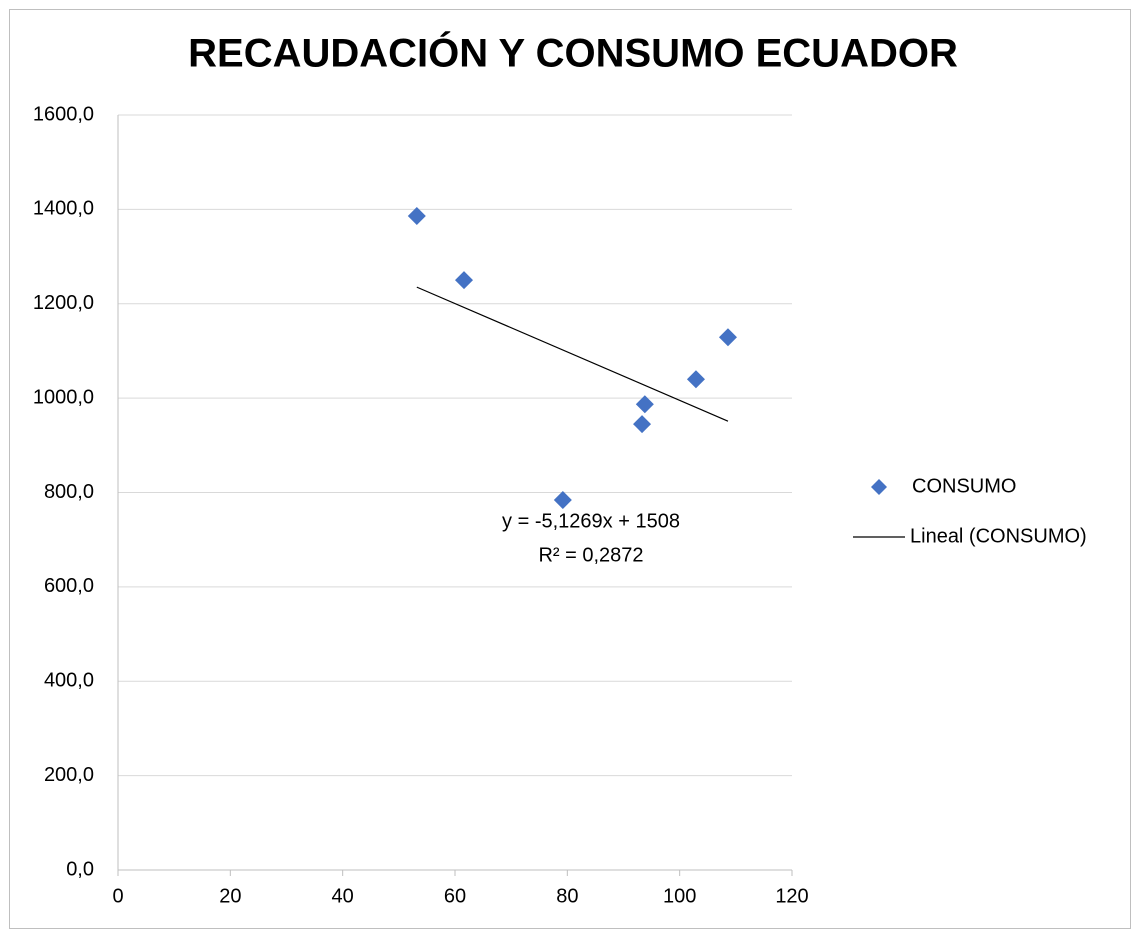  What do you see at coordinates (964, 486) in the screenshot?
I see `legend-label: CONSUMO` at bounding box center [964, 486].